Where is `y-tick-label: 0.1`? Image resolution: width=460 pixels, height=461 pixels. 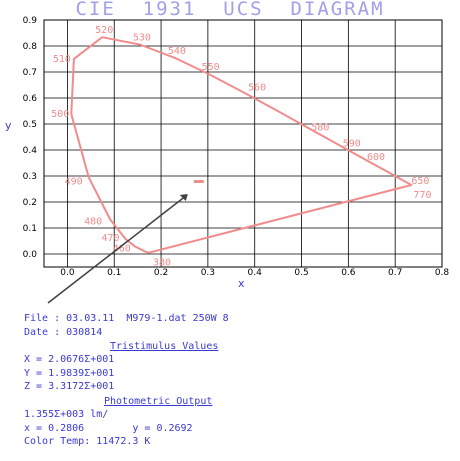 y-tick-label: 0.1 is located at coordinates (30, 229).